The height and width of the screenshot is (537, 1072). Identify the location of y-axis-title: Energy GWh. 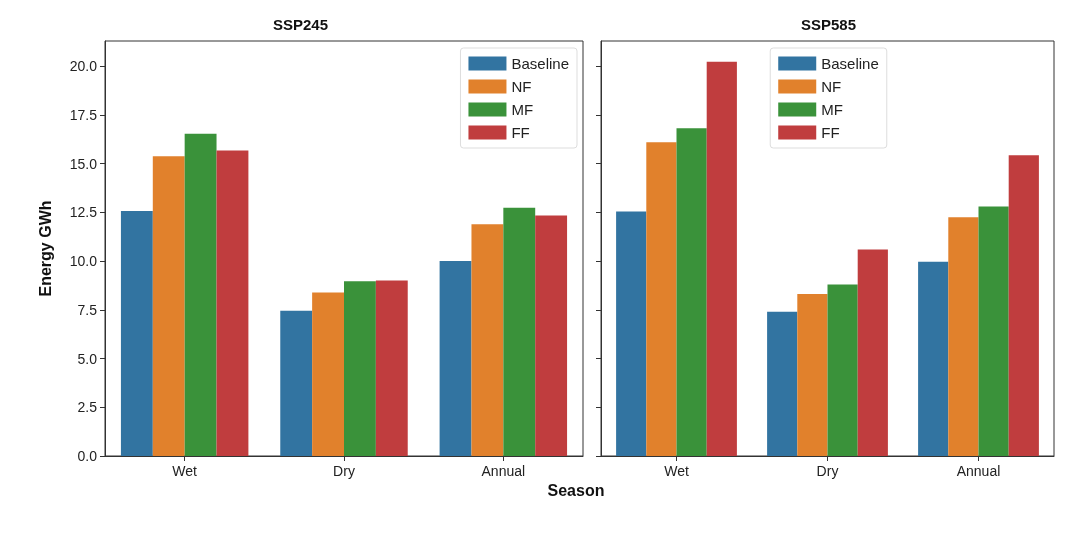
(45, 248).